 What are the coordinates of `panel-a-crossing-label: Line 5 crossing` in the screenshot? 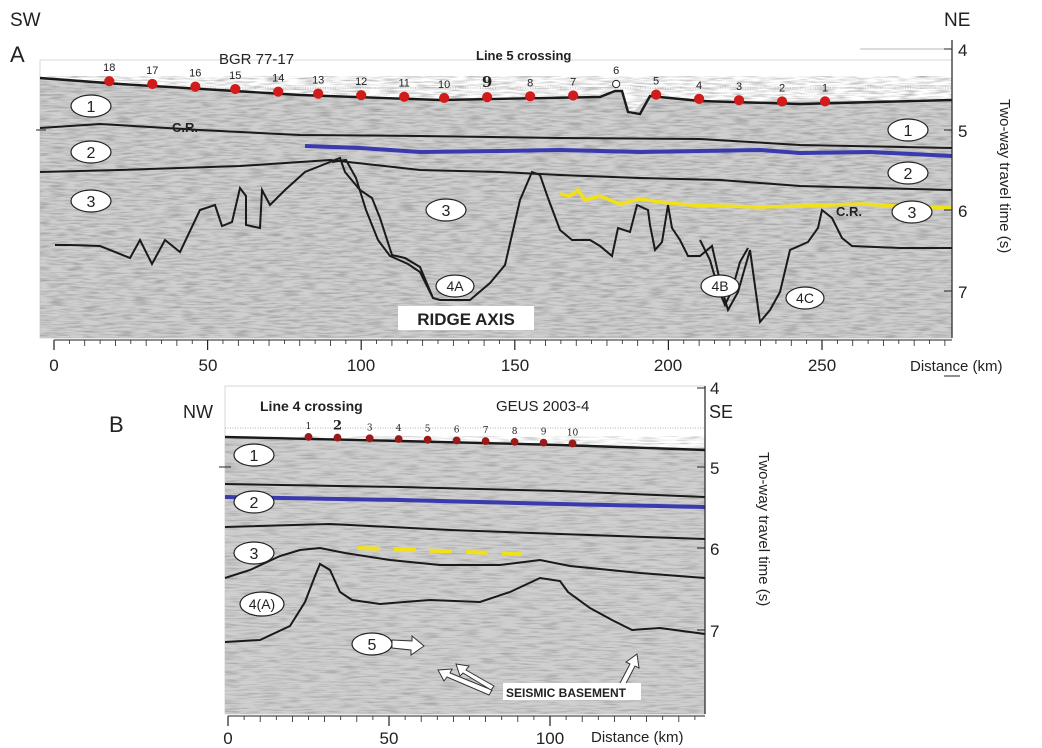 It's located at (523, 55).